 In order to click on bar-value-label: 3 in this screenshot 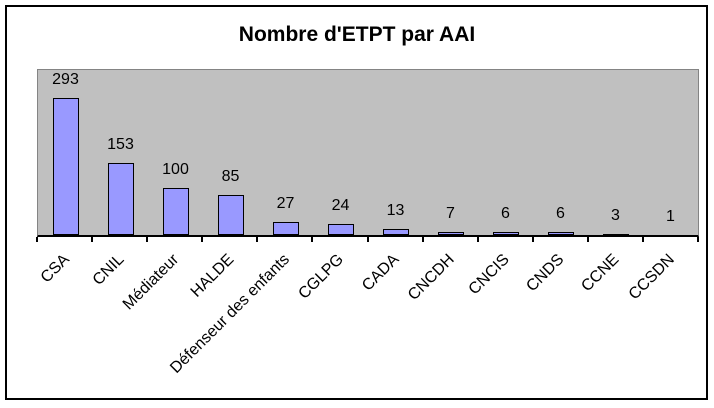, I will do `click(615, 215)`.